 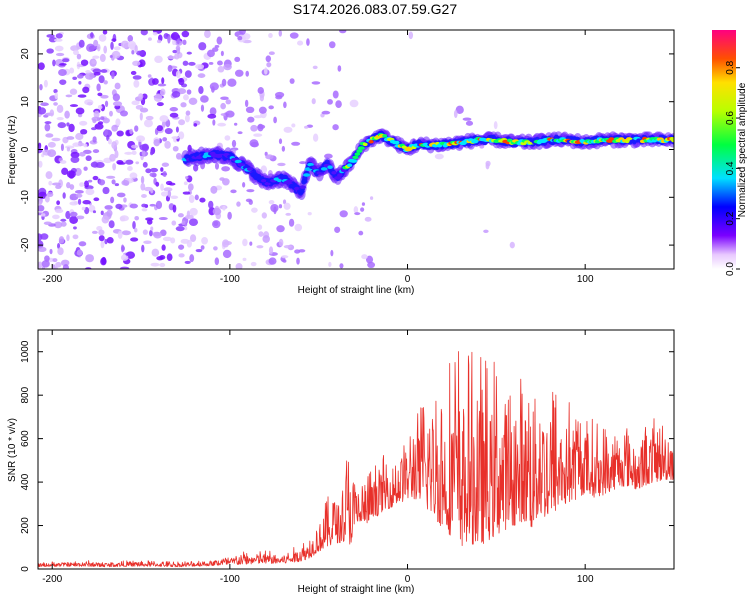 I want to click on spectrogram-xtick-label: -200, so click(x=52, y=279).